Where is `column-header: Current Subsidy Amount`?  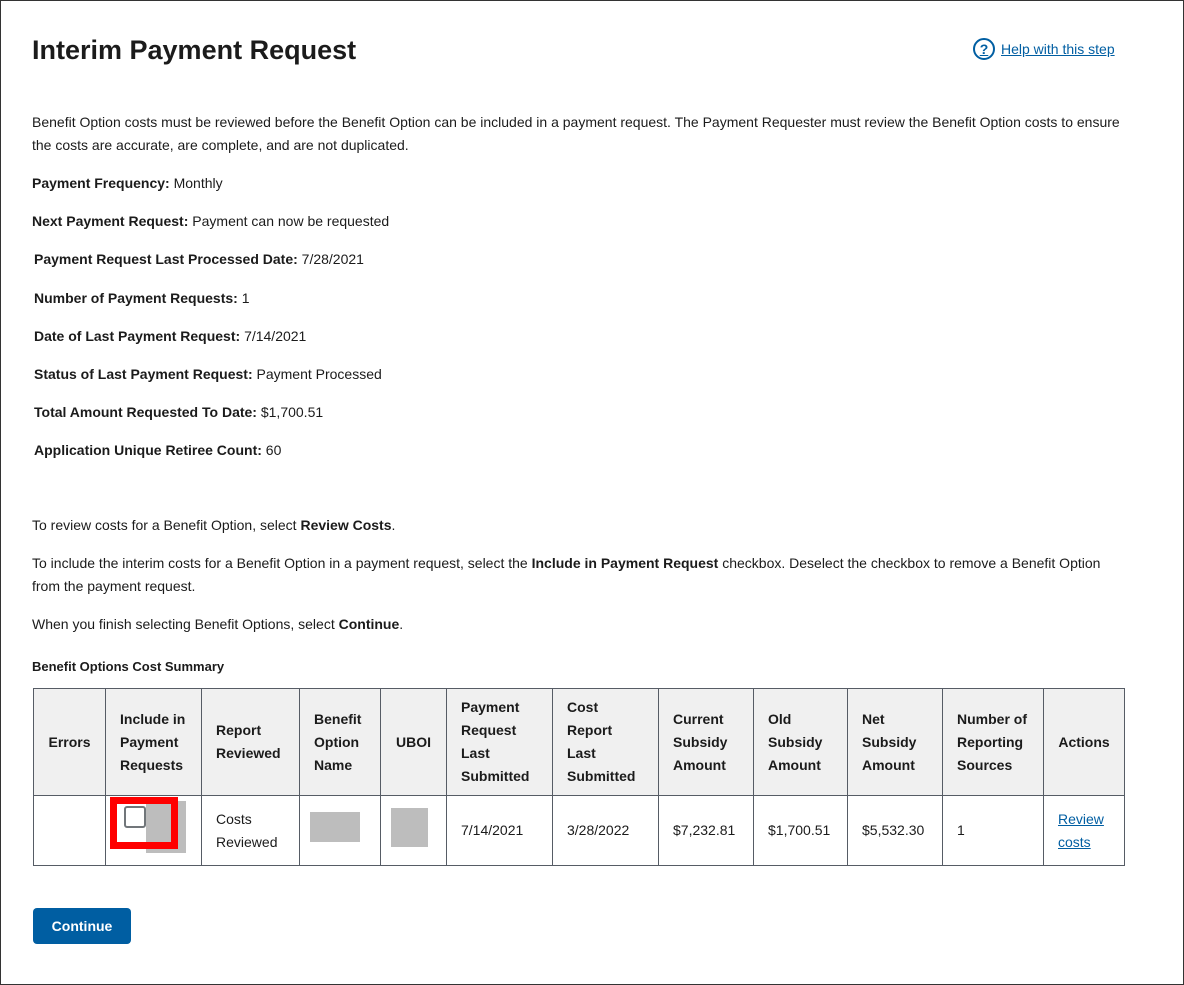
column-header: Current Subsidy Amount is located at coordinates (706, 742).